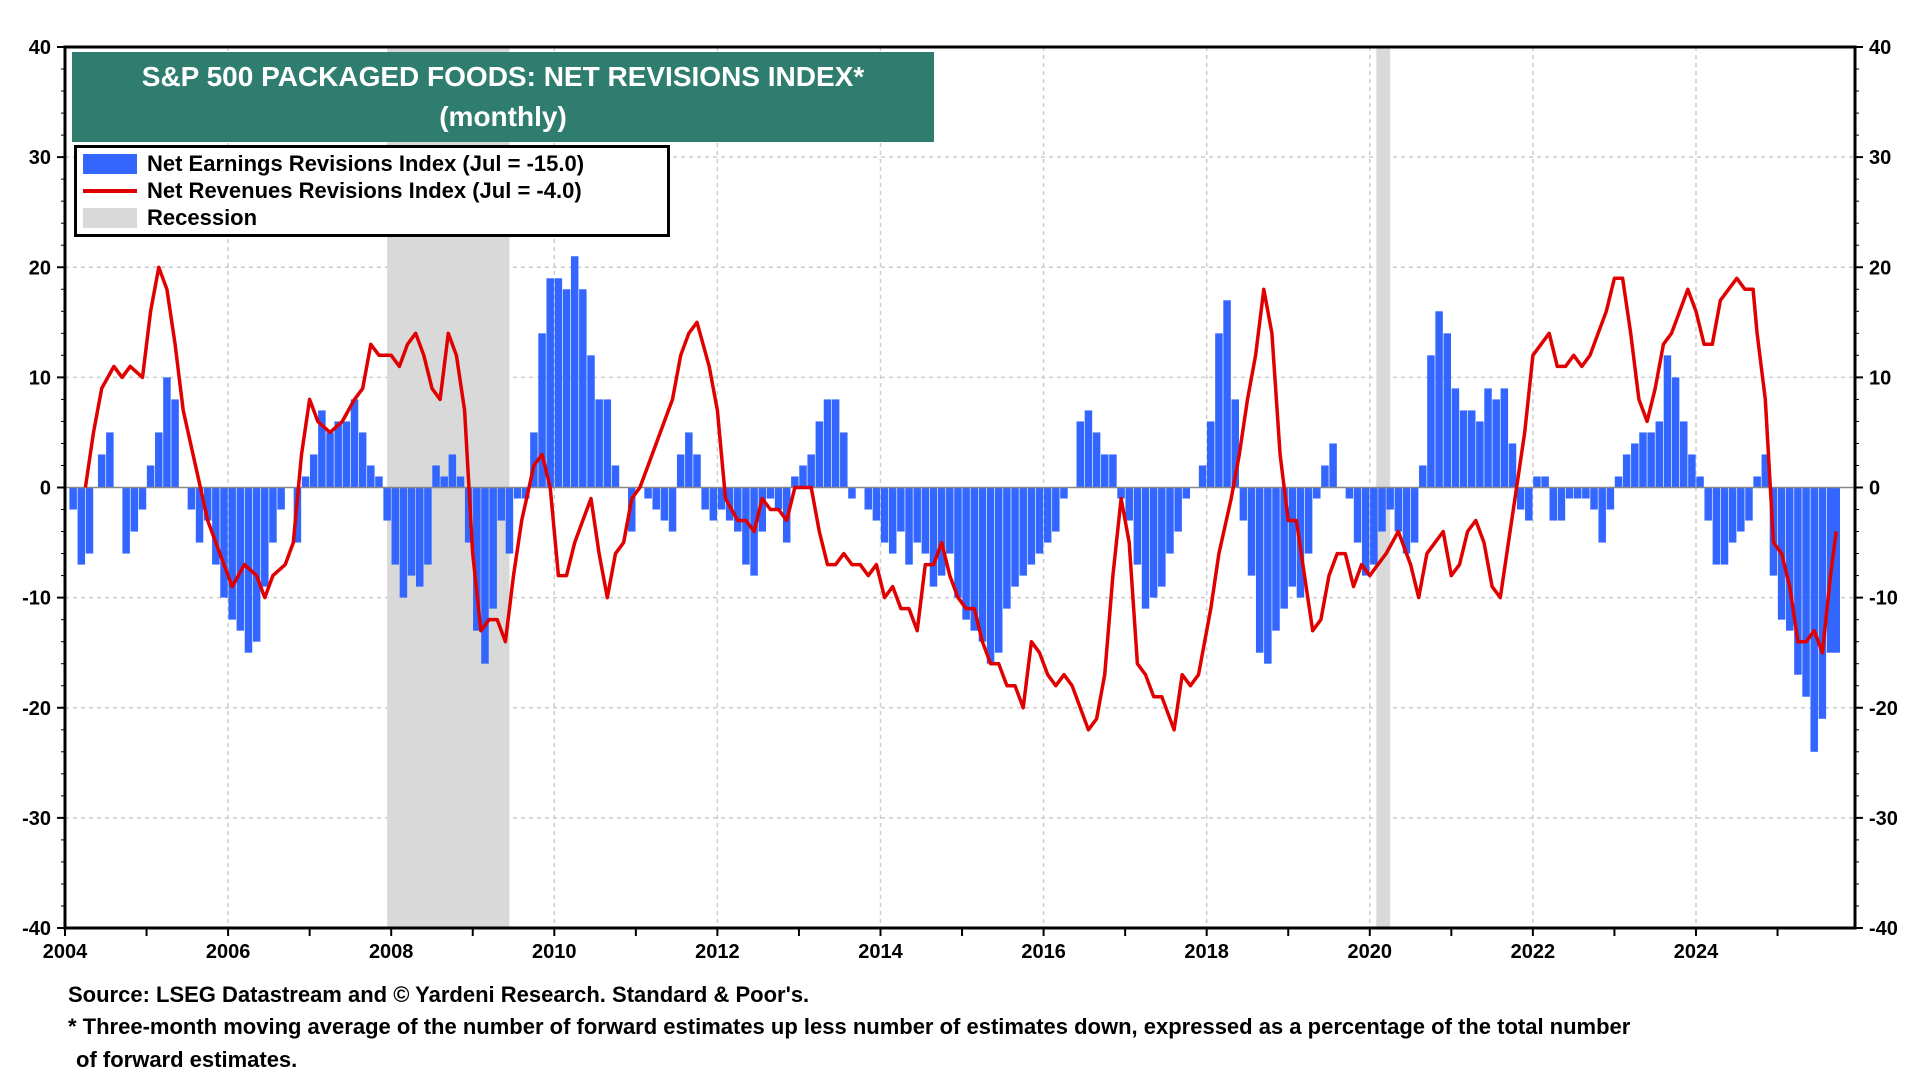 The image size is (1920, 1080). What do you see at coordinates (1533, 952) in the screenshot?
I see `x-tick-label: 2022` at bounding box center [1533, 952].